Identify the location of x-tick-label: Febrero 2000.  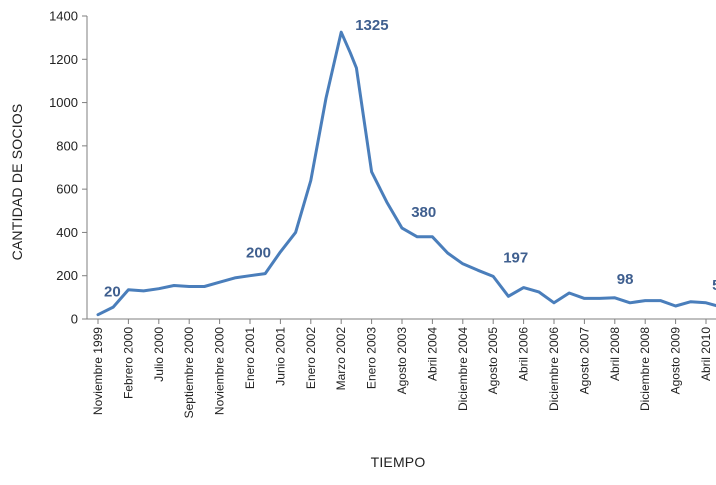
(128, 363).